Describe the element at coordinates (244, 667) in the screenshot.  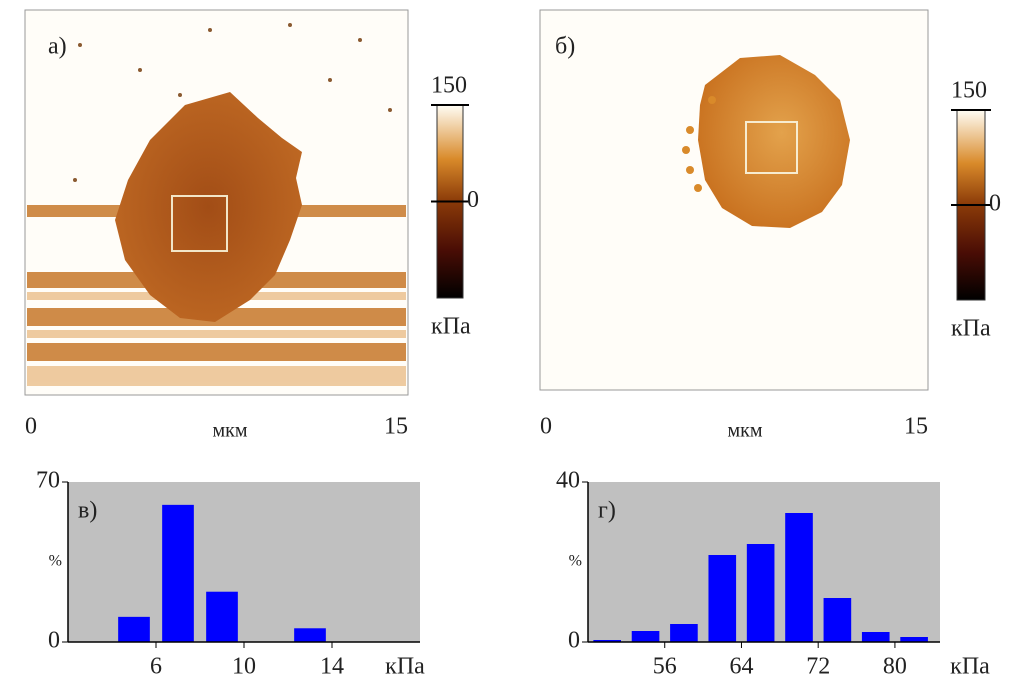
I see `x-tick-label: 10` at that location.